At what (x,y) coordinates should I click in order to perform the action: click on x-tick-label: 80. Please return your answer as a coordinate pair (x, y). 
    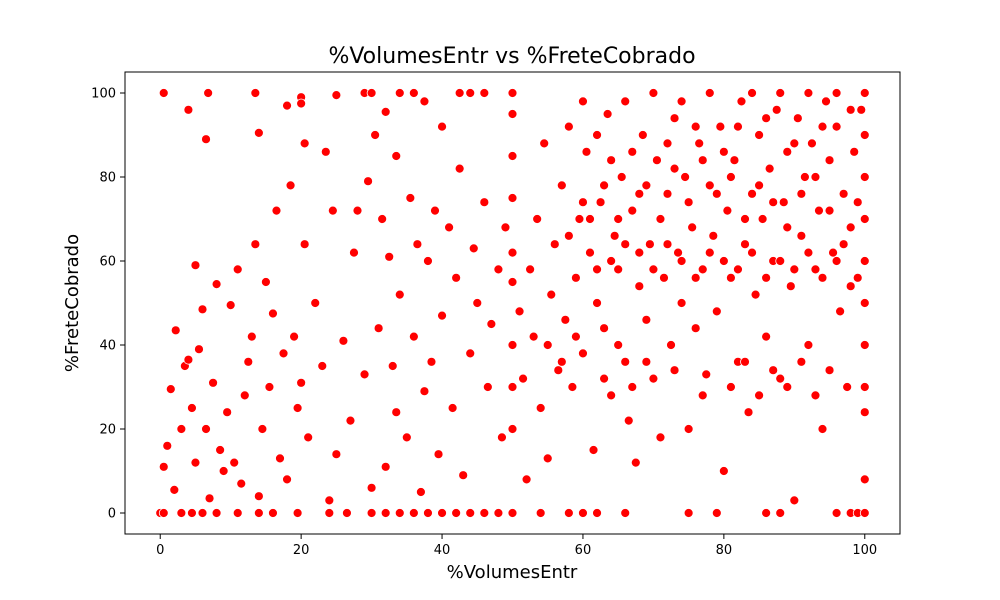
    Looking at the image, I should click on (724, 550).